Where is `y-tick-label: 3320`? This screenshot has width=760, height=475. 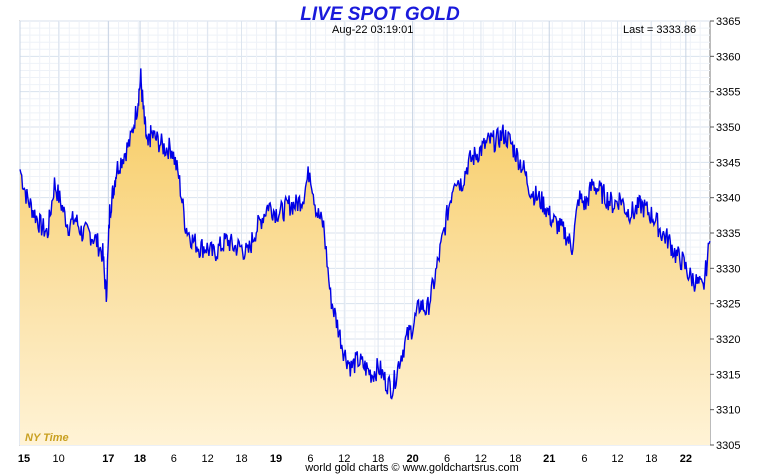 y-tick-label: 3320 is located at coordinates (728, 340).